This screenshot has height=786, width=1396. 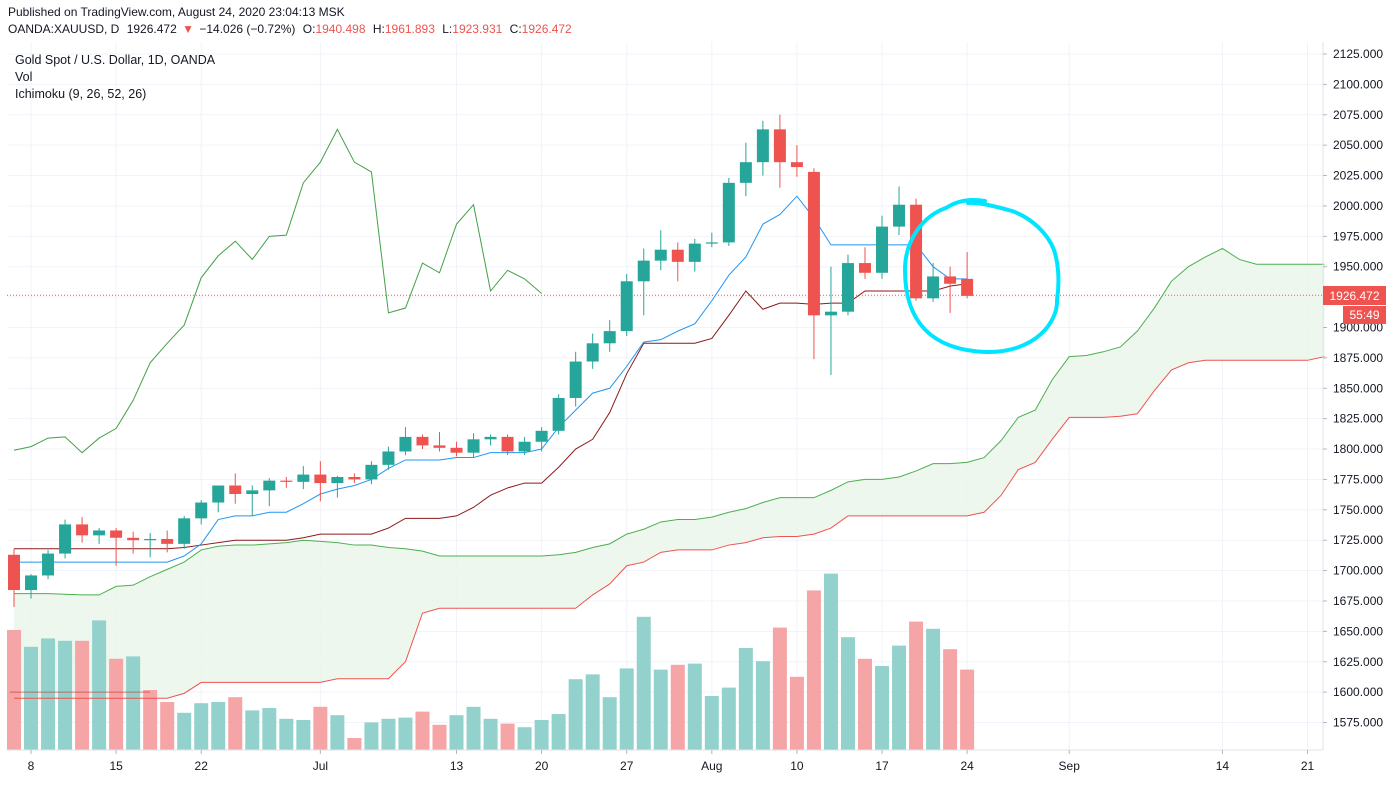 What do you see at coordinates (665, 761) in the screenshot?
I see `time-axis: 8 15 22 Jul 13 20 27 Aug 10 17 24 Sep 14 21` at bounding box center [665, 761].